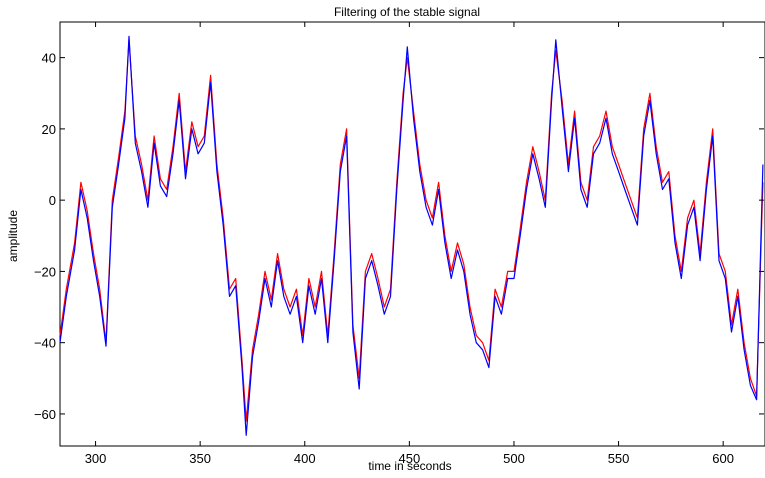 This screenshot has height=478, width=765. I want to click on x-tick-label: 600, so click(723, 458).